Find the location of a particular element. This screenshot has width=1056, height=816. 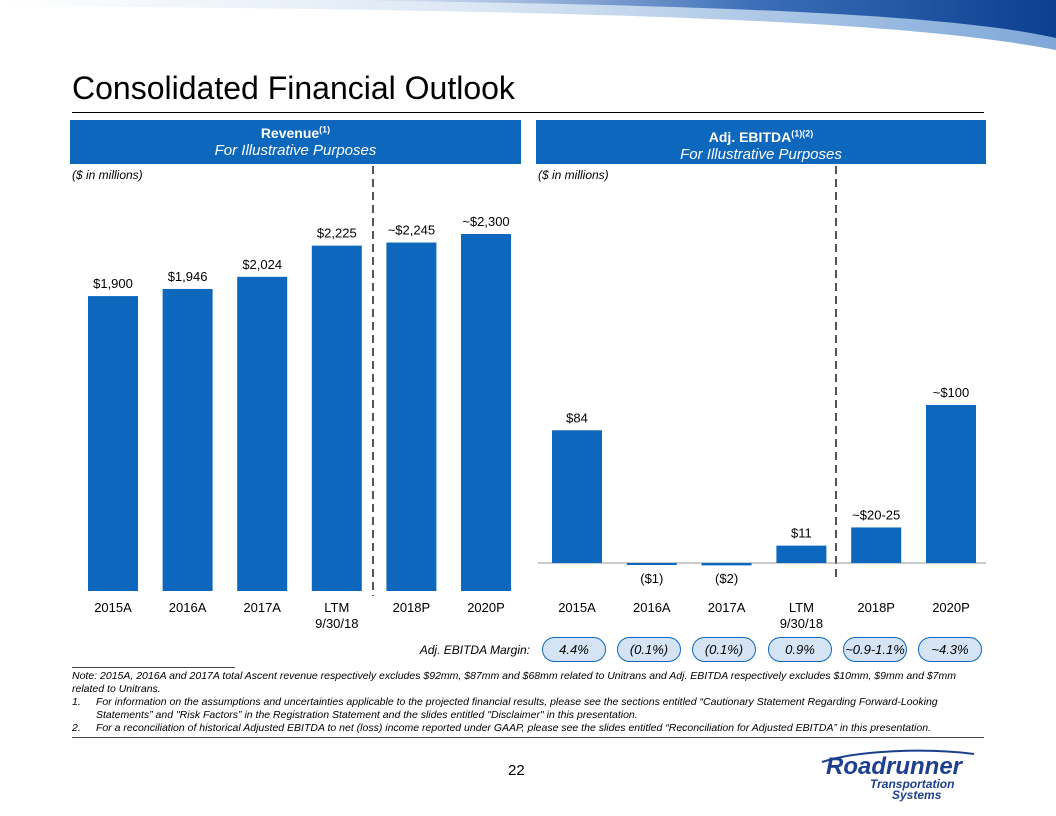

company-logo: Roadrunner Transportation Systems is located at coordinates (898, 775).